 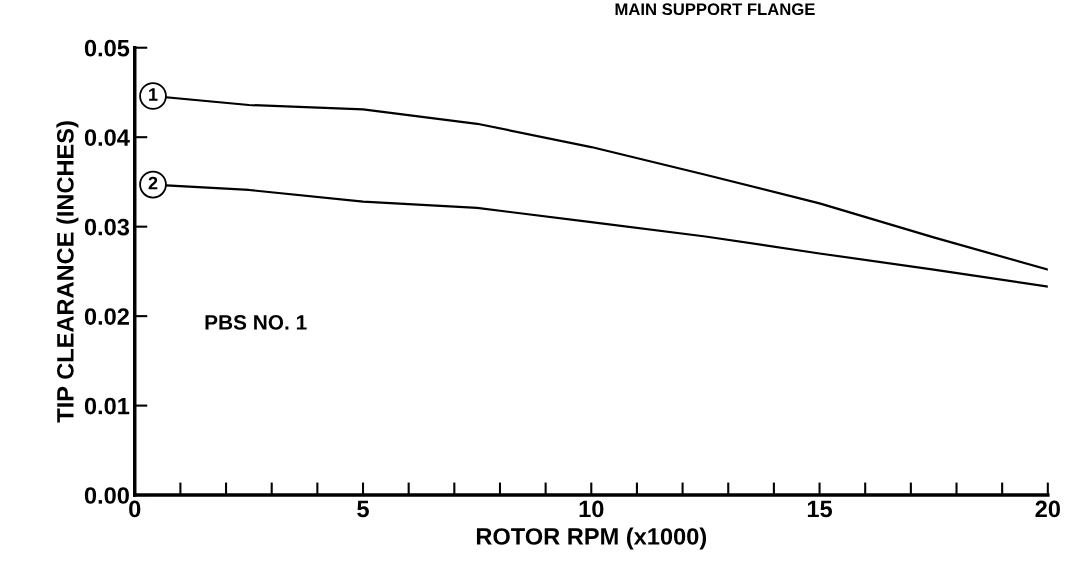 I want to click on x-tick-label: 15, so click(x=820, y=509).